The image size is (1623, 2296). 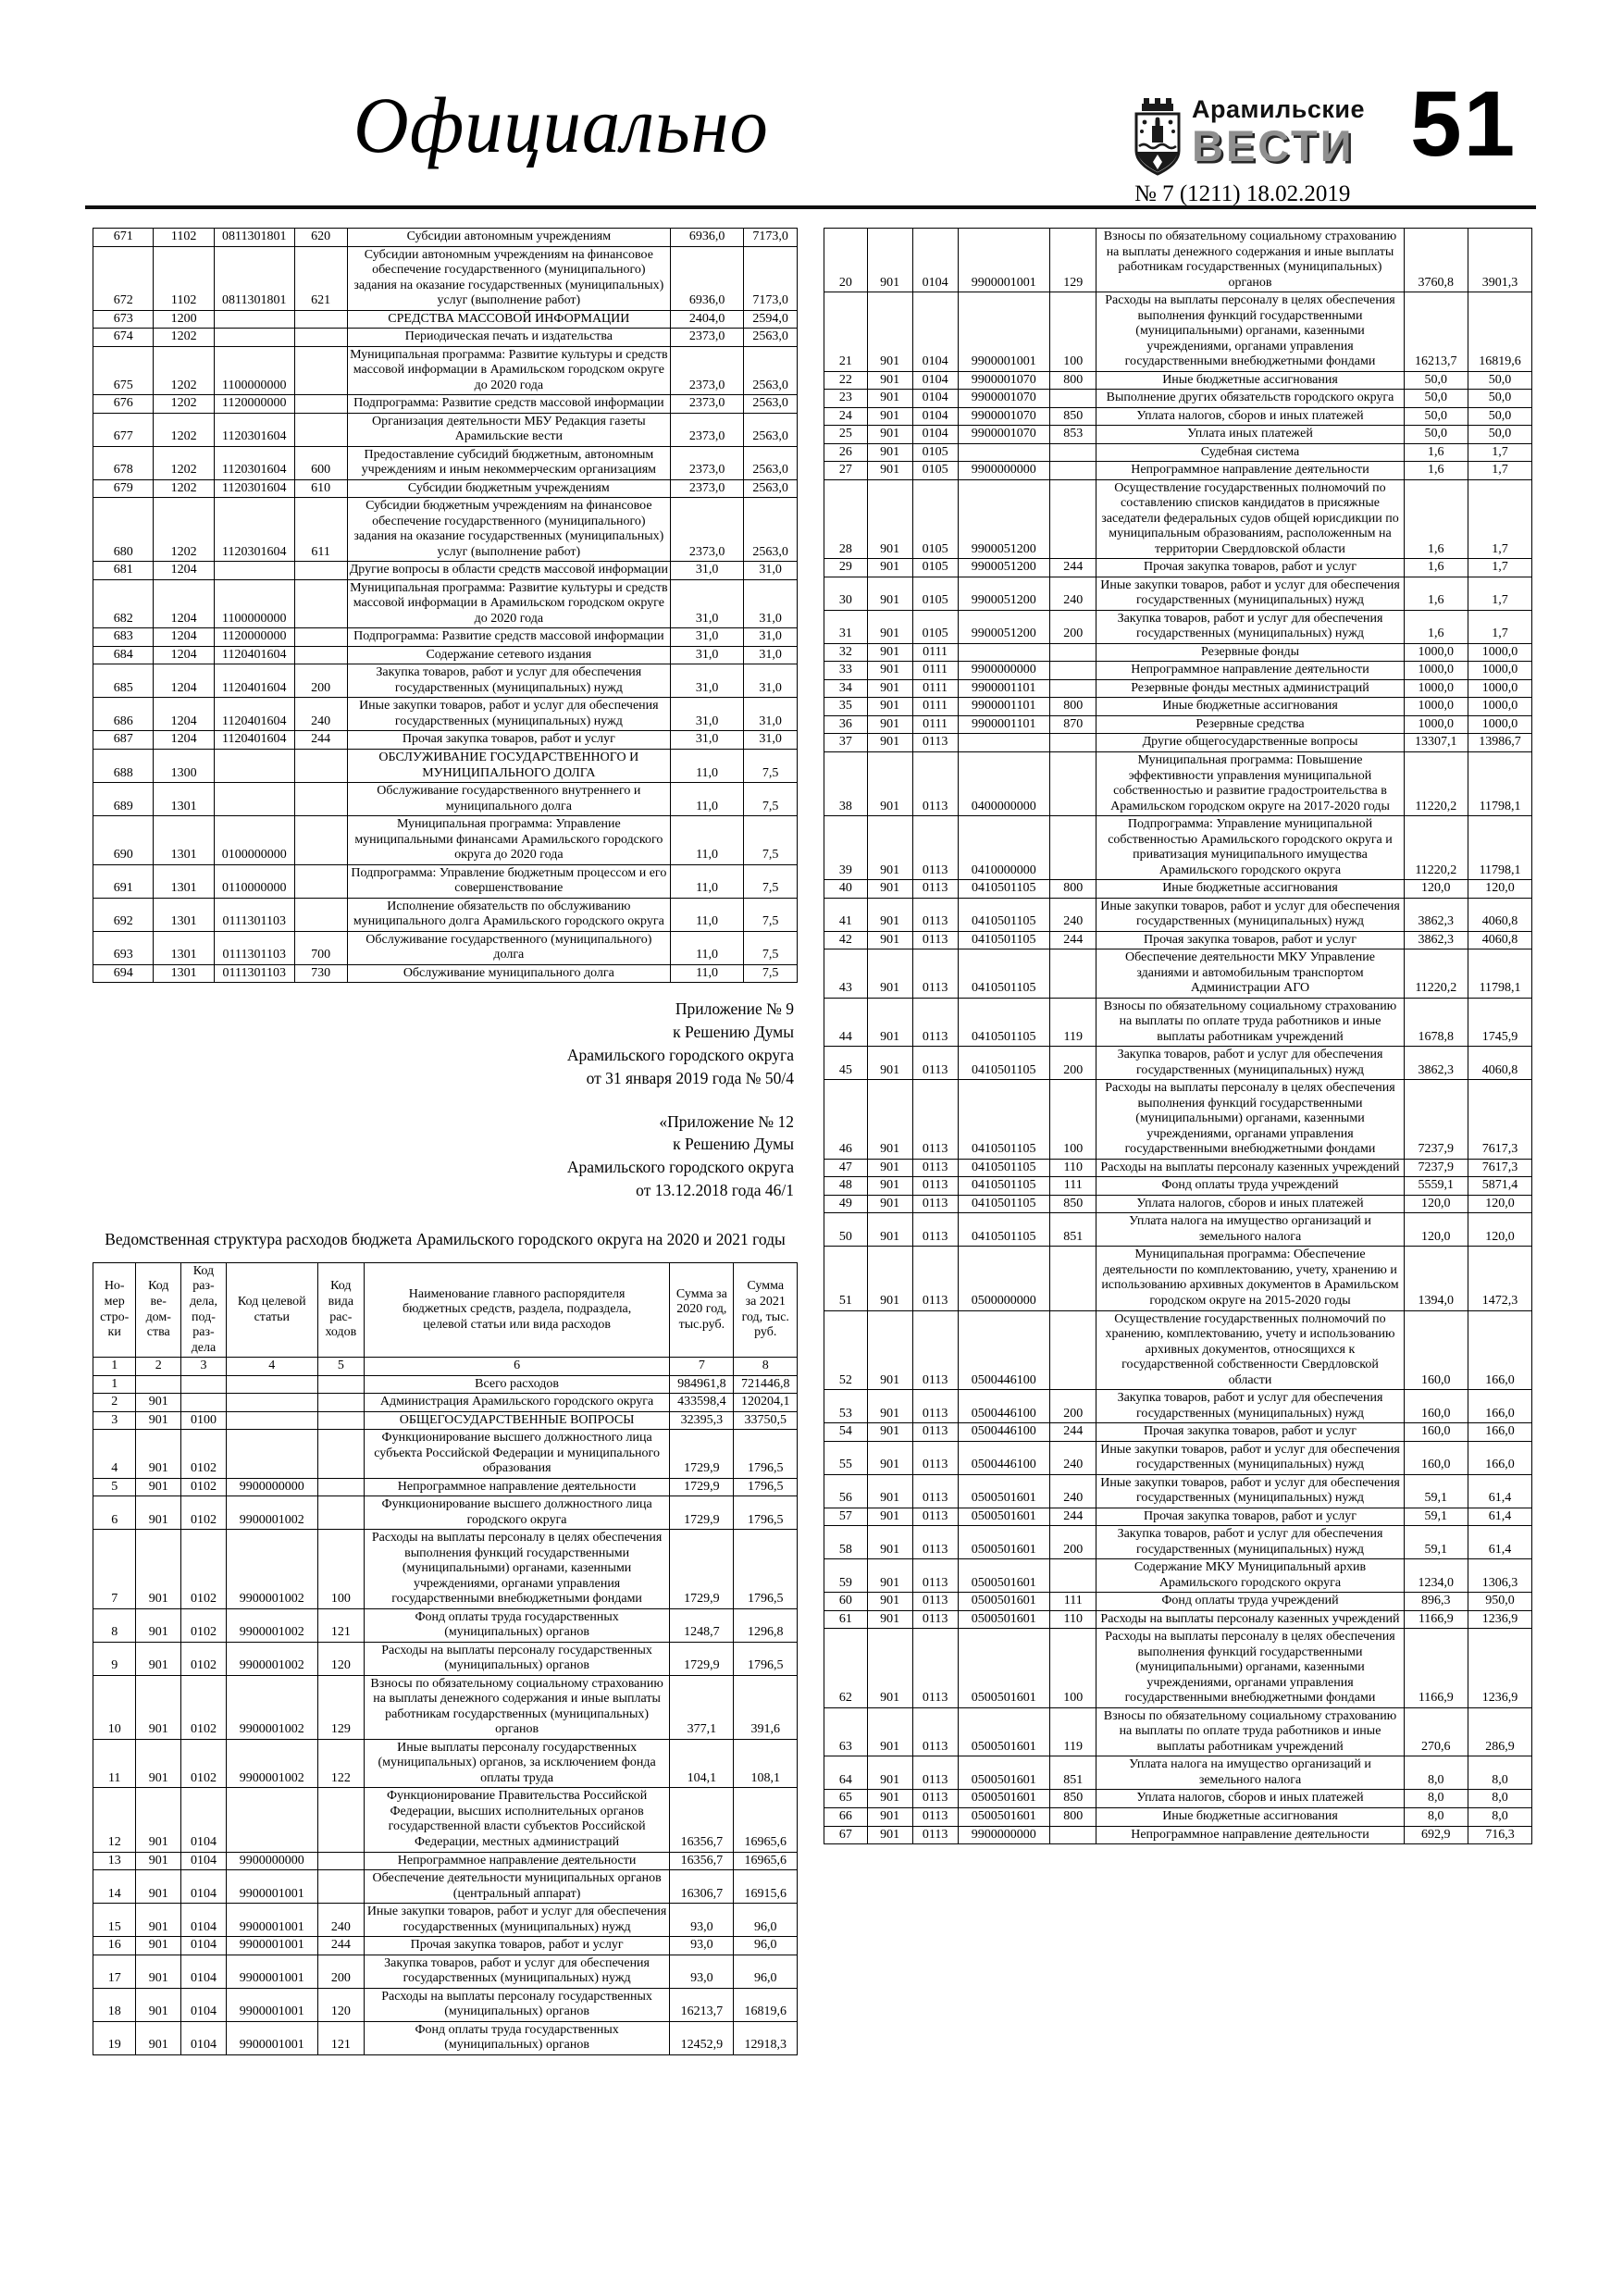 I want to click on table-cell: 0105, so click(x=935, y=568).